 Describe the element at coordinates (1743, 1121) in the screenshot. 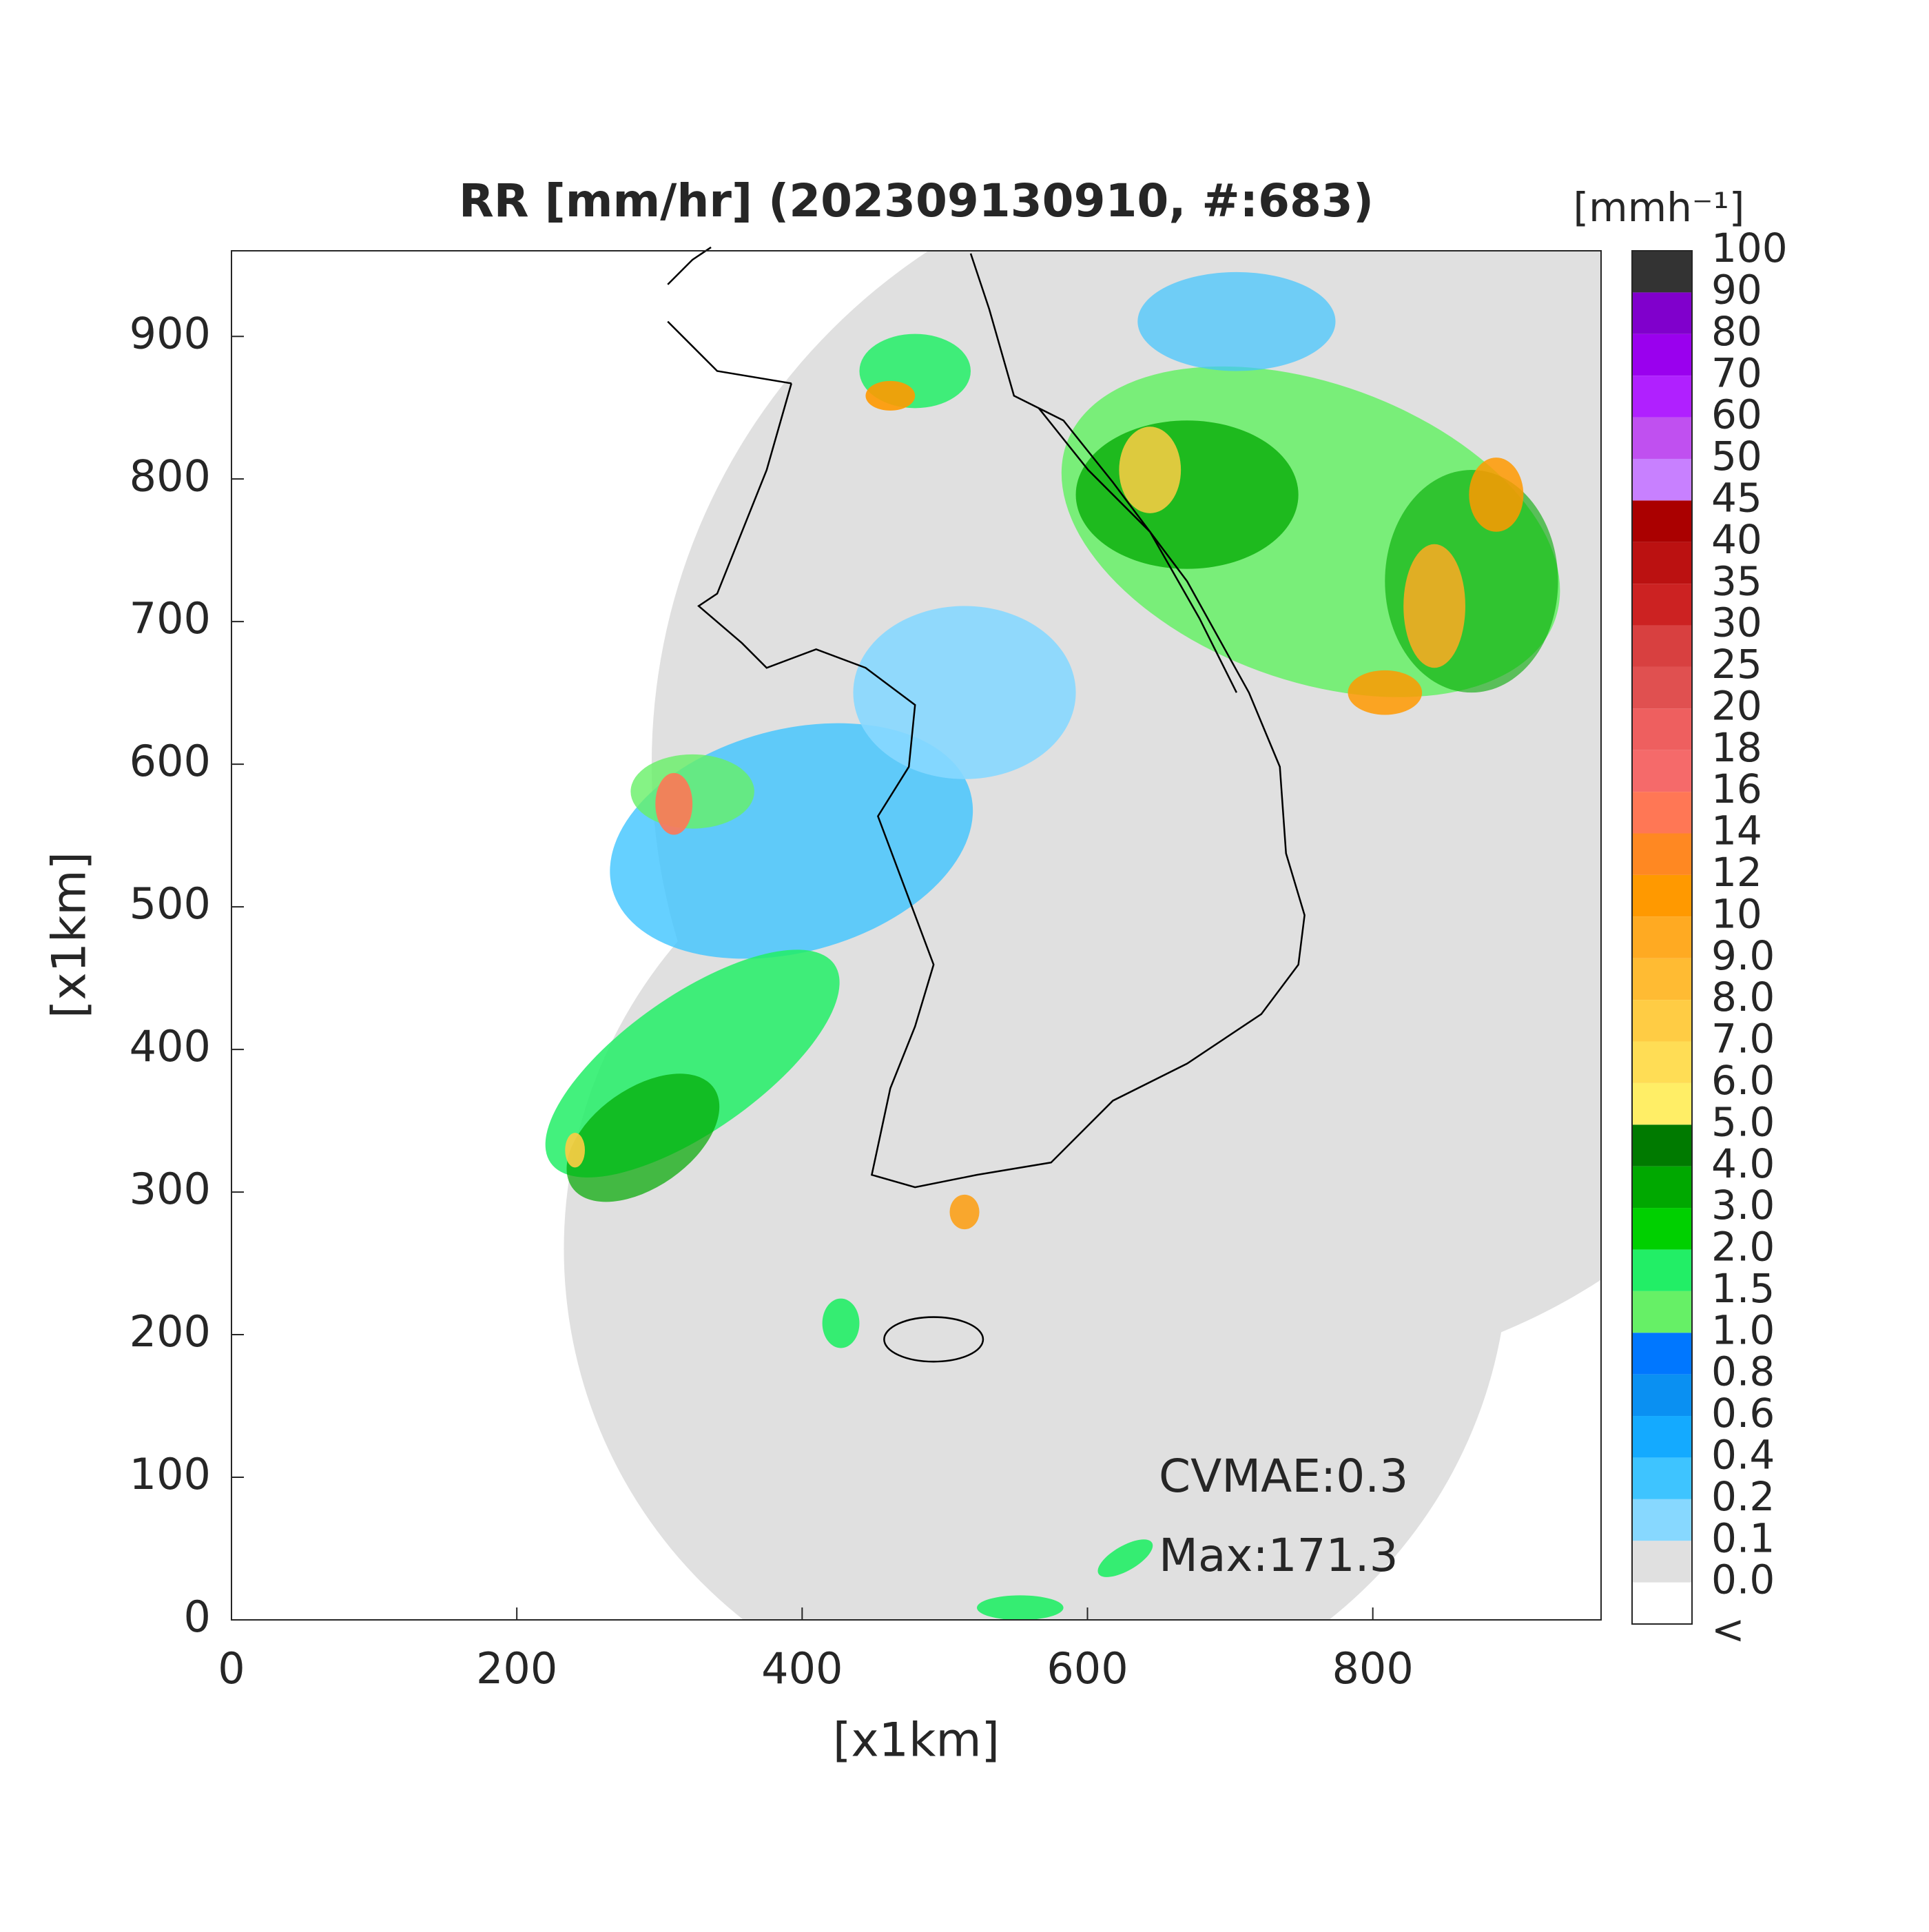

I see `colorbar-label: 5.0` at that location.